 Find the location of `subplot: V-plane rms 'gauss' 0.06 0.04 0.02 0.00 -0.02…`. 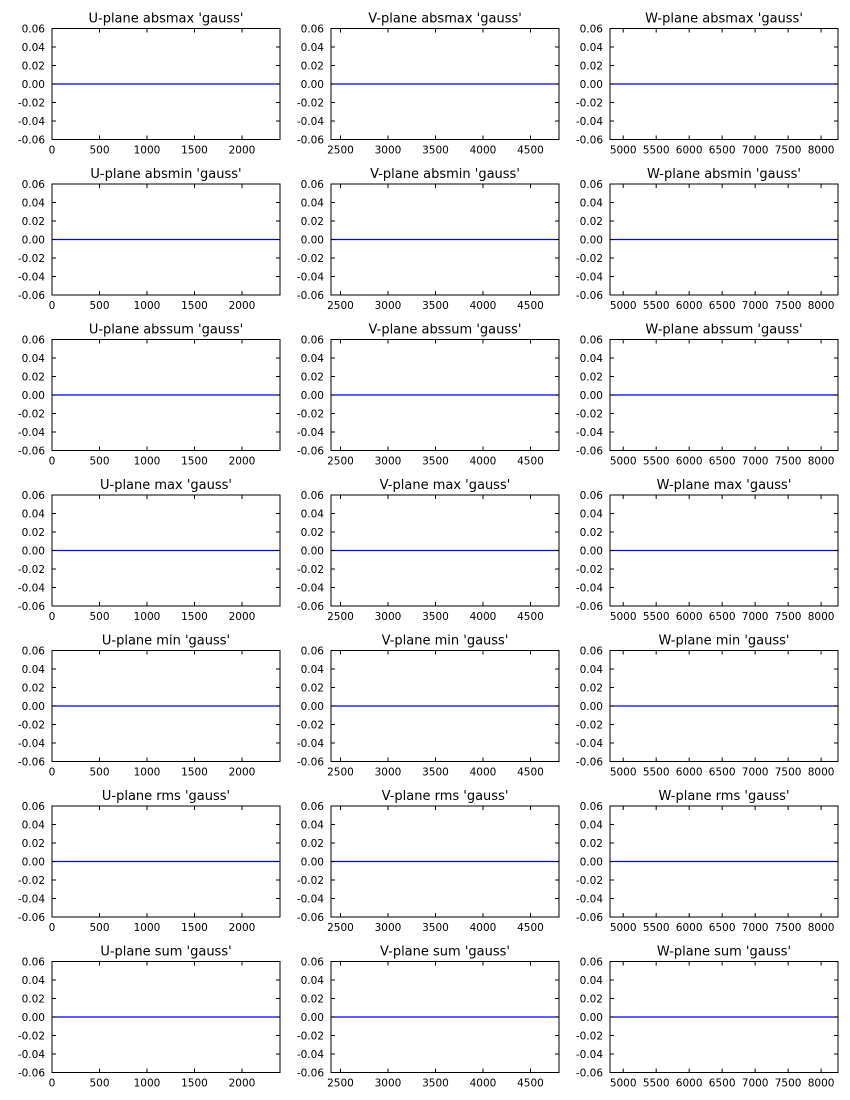

subplot: V-plane rms 'gauss' 0.06 0.04 0.02 0.00 -0.02… is located at coordinates (428, 861).